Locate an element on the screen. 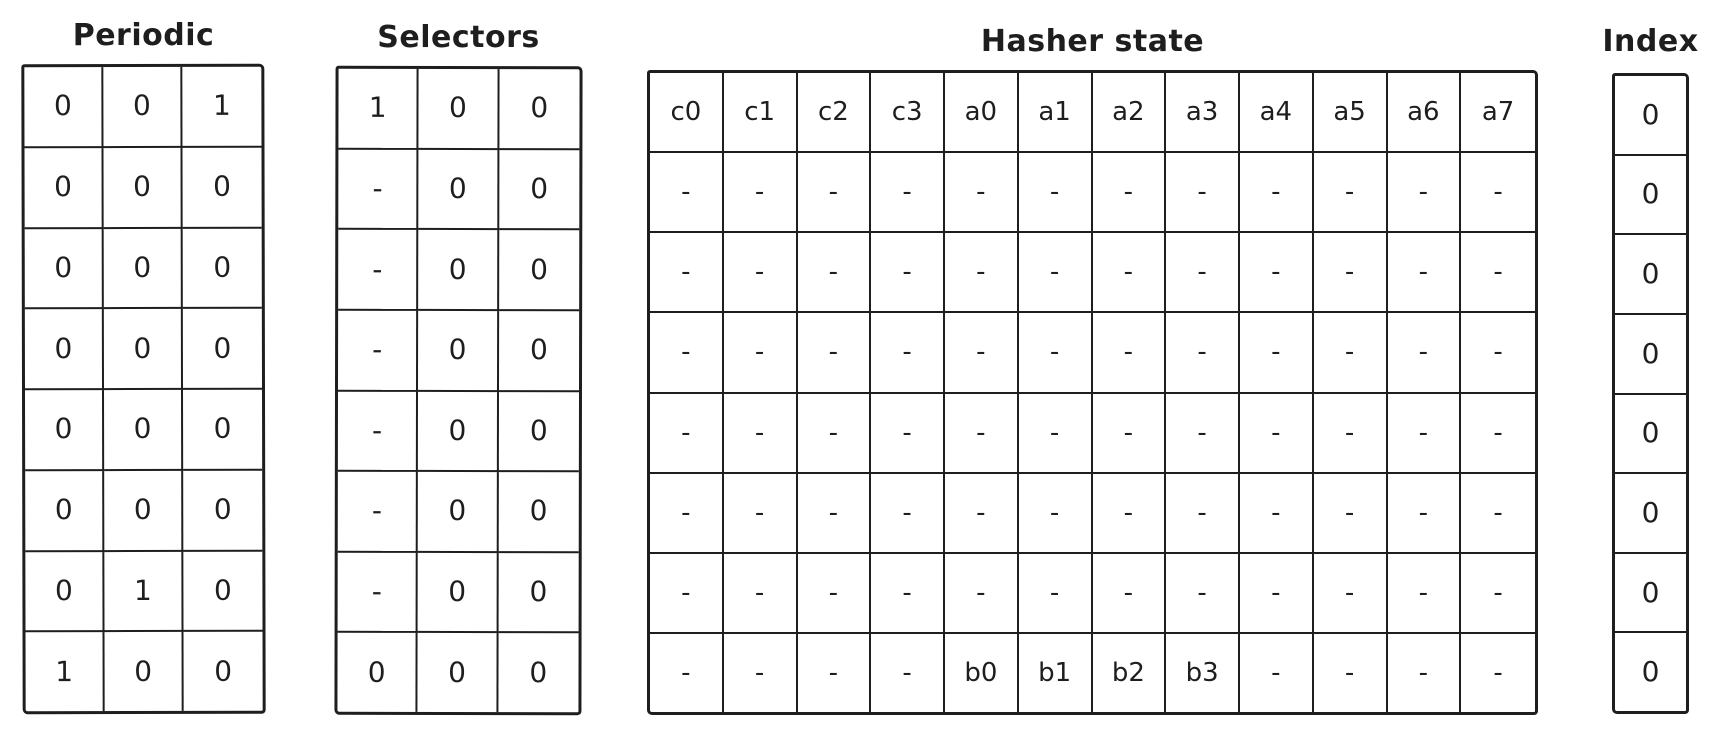 The image size is (1709, 741). header-cell: a2 is located at coordinates (1129, 113).